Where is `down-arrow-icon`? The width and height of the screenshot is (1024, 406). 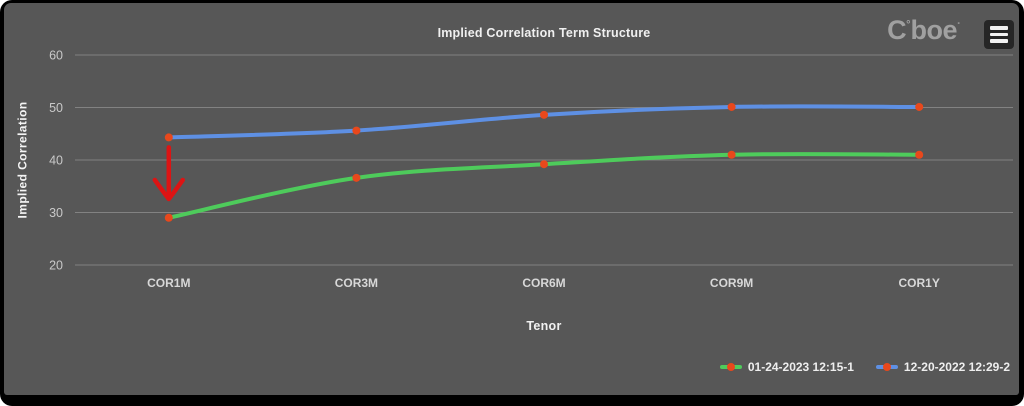 down-arrow-icon is located at coordinates (169, 189).